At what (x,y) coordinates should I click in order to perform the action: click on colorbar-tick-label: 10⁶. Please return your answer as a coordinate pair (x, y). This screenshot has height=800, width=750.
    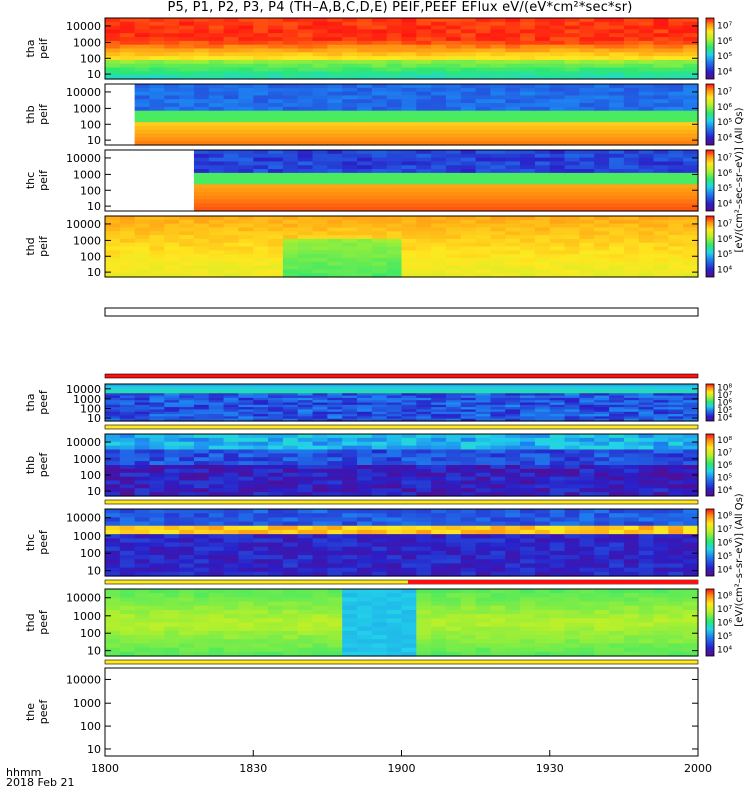
    Looking at the image, I should click on (724, 404).